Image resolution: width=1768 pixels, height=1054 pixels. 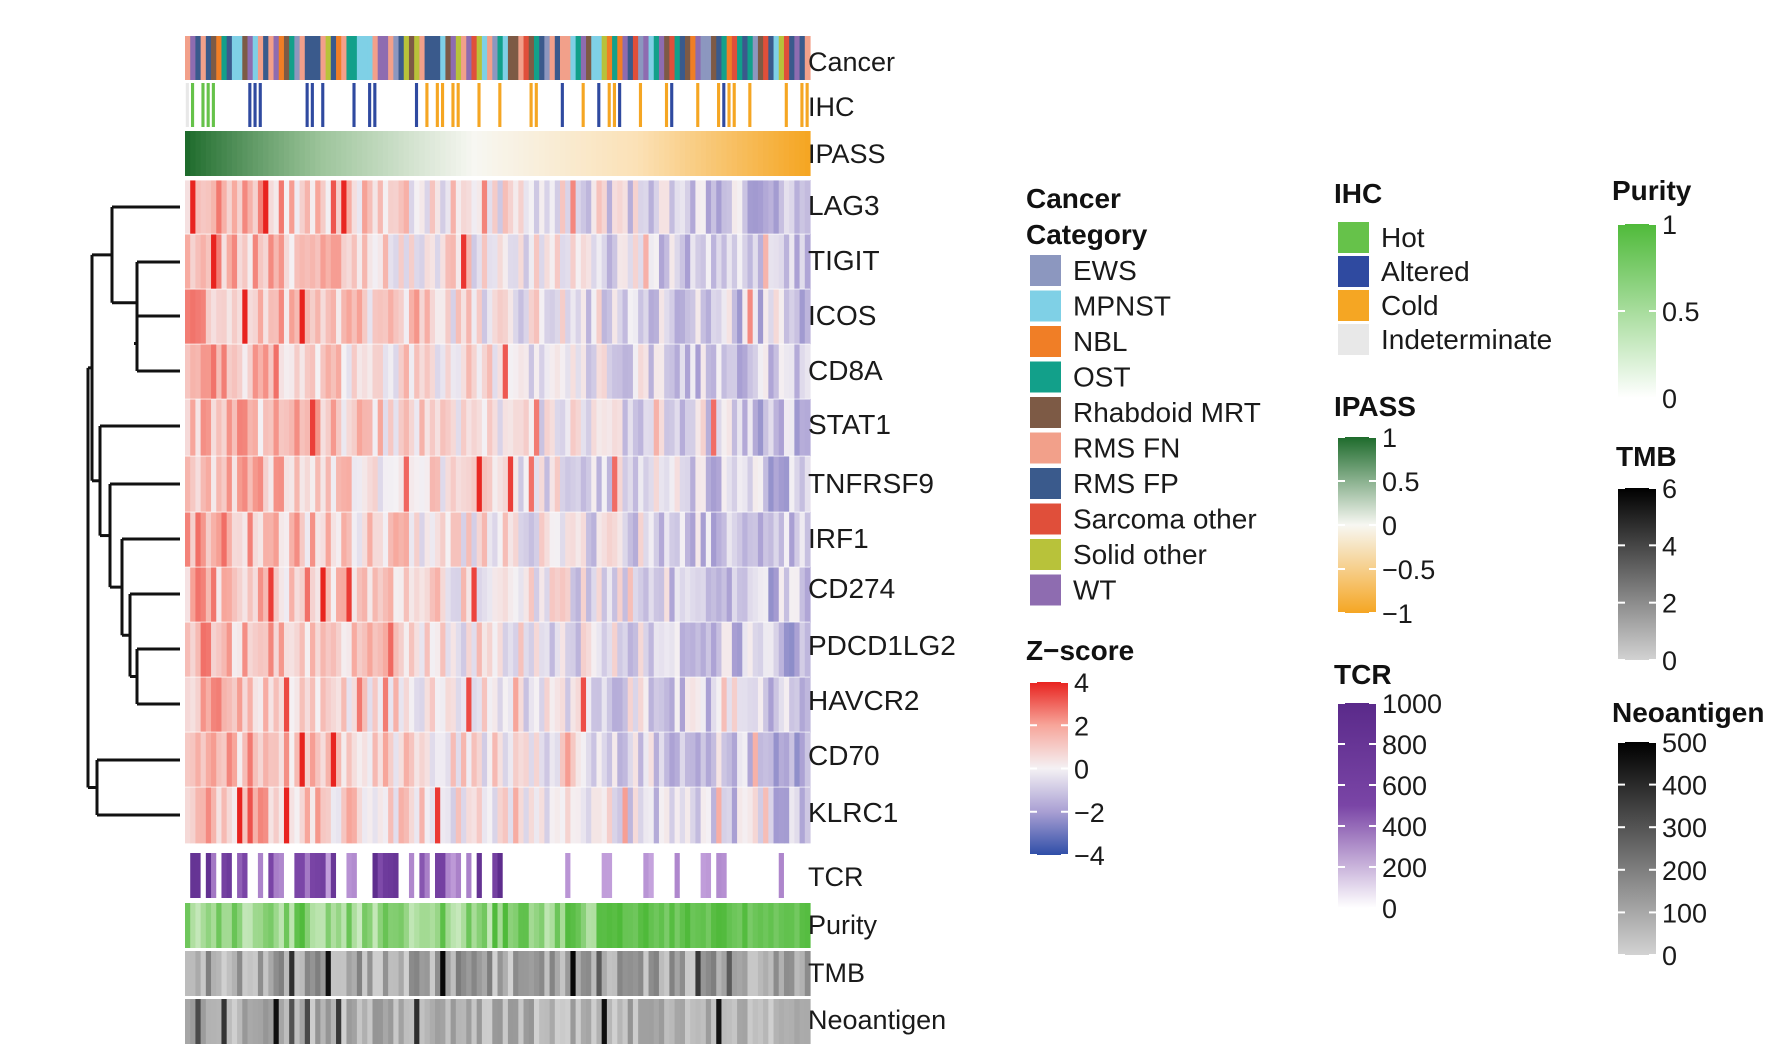 I want to click on row-separator, so click(x=497, y=456).